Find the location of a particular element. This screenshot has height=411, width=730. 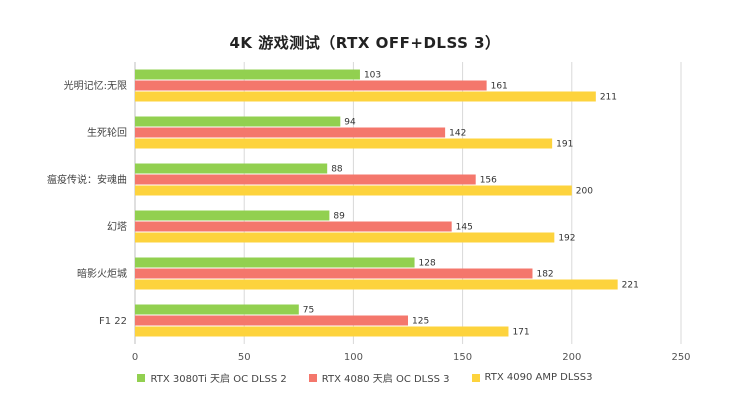

x-tick-label-100: 100 is located at coordinates (353, 357).